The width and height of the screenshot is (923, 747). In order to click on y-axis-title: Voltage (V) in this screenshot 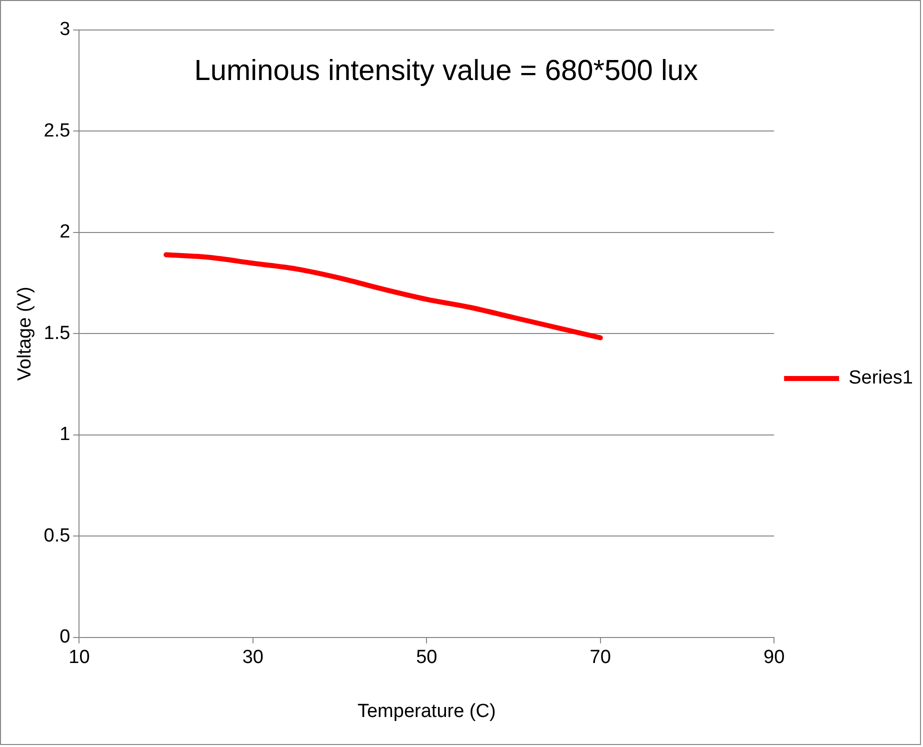, I will do `click(25, 333)`.